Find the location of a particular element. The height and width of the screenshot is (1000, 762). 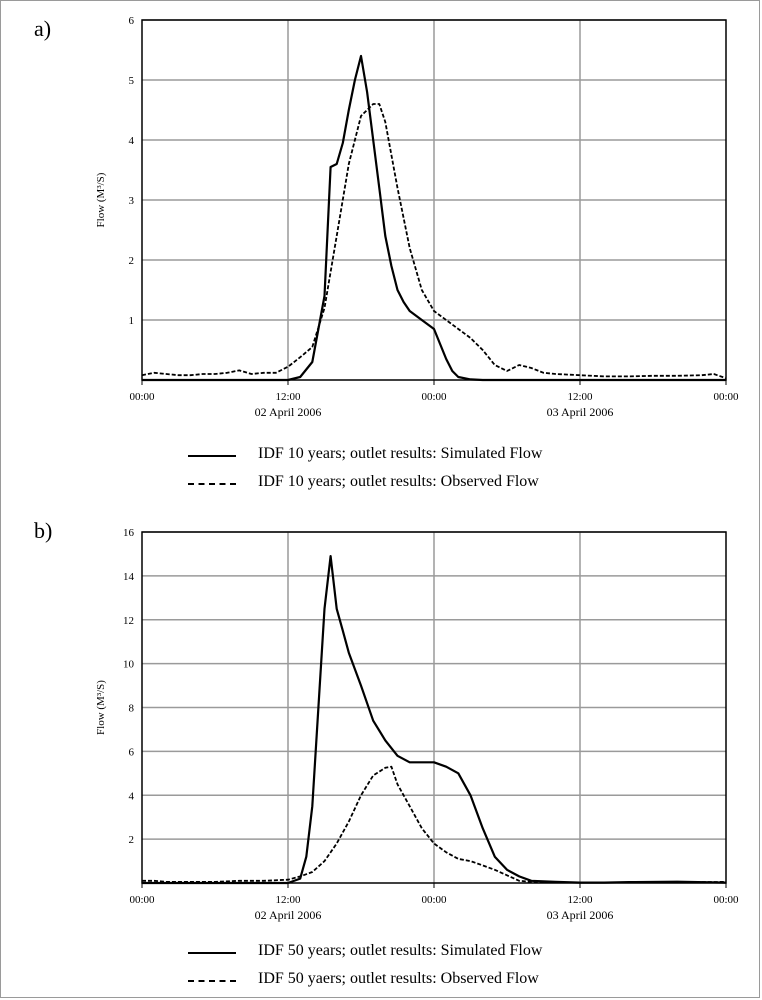

y-tick-label: 5 is located at coordinates (132, 81).